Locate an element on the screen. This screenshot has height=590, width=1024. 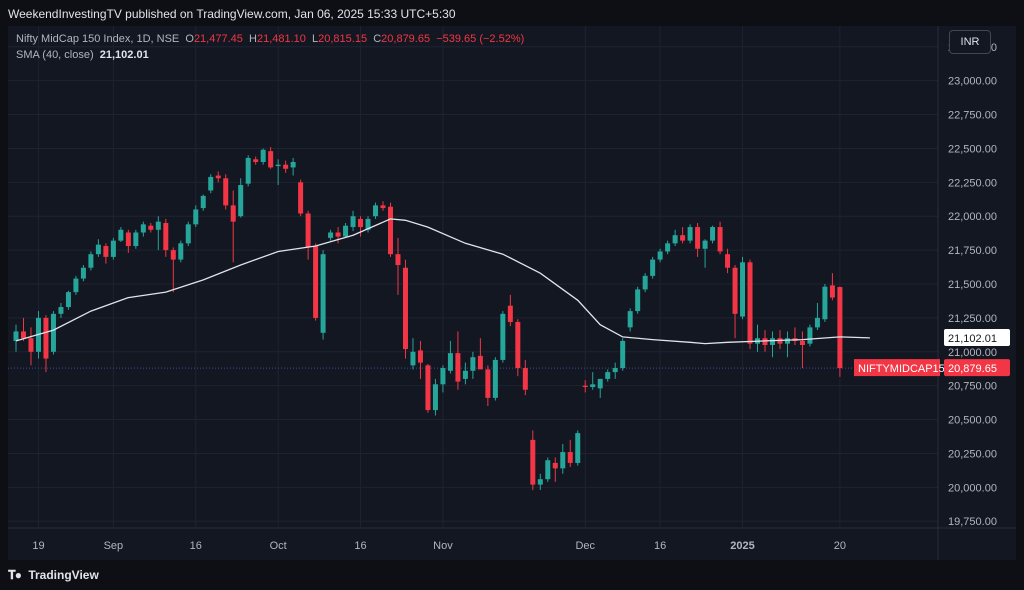
brand-name: TradingView is located at coordinates (63, 575).